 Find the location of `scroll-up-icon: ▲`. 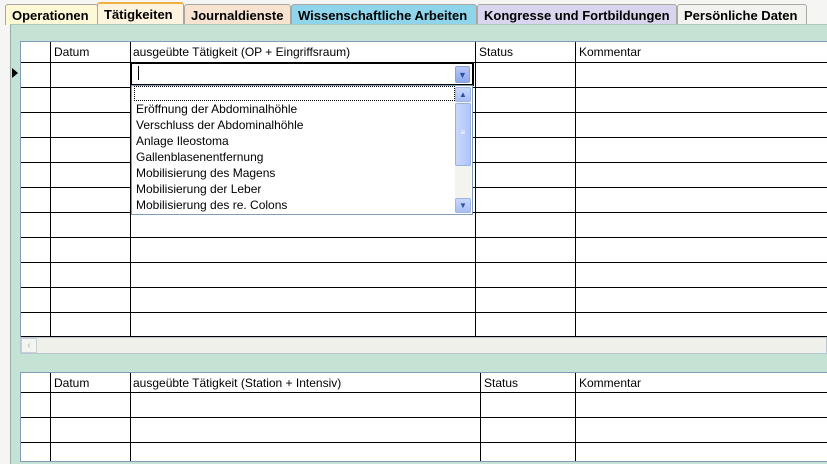

scroll-up-icon: ▲ is located at coordinates (463, 94).